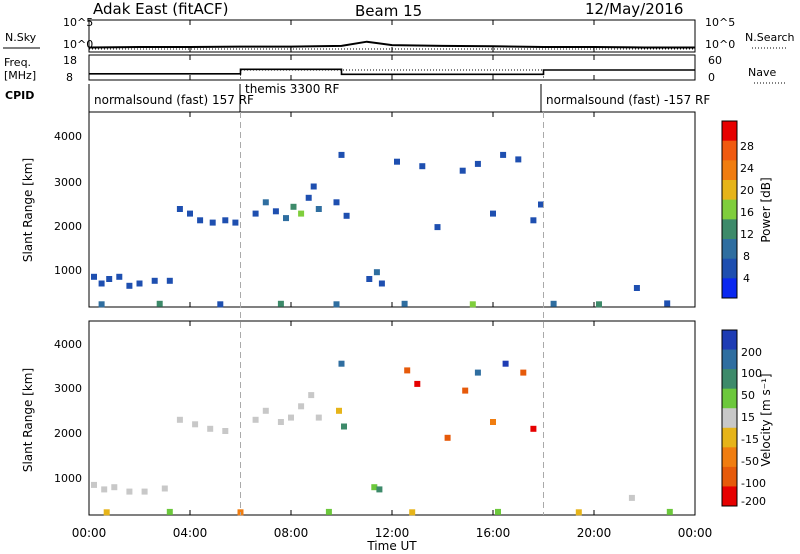 The width and height of the screenshot is (800, 554). What do you see at coordinates (68, 478) in the screenshot?
I see `velocity-ytick-1000: 1000` at bounding box center [68, 478].